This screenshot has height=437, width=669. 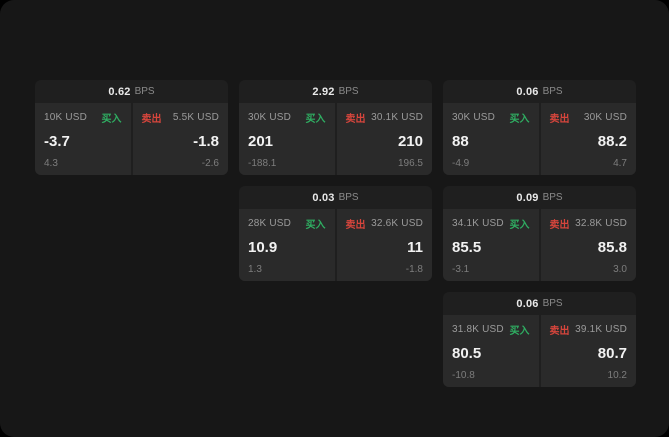 What do you see at coordinates (57, 141) in the screenshot?
I see `buy-price: -3.7` at bounding box center [57, 141].